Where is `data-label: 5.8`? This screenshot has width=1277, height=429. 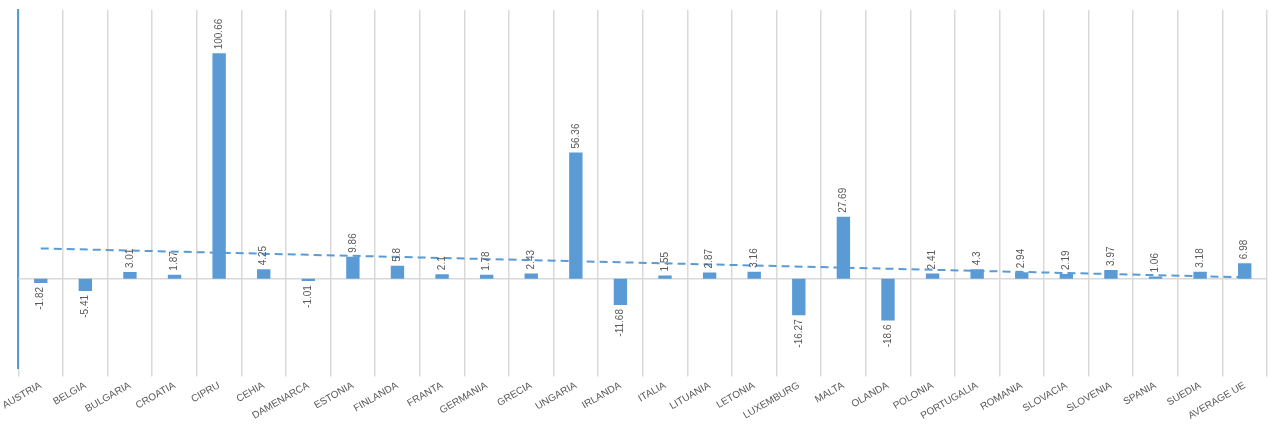
data-label: 5.8 is located at coordinates (397, 254).